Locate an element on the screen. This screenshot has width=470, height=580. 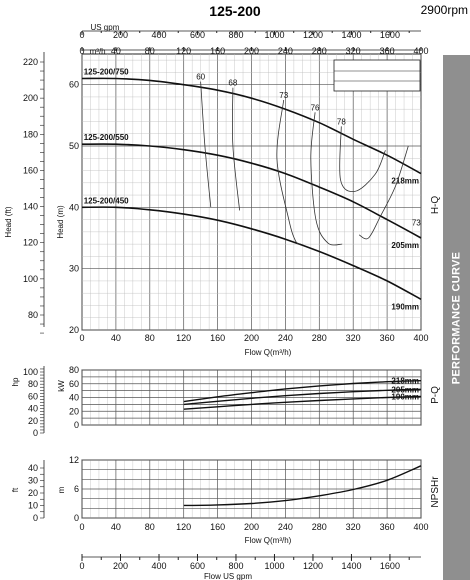
hq-end-label: 190mm is located at coordinates (405, 306).